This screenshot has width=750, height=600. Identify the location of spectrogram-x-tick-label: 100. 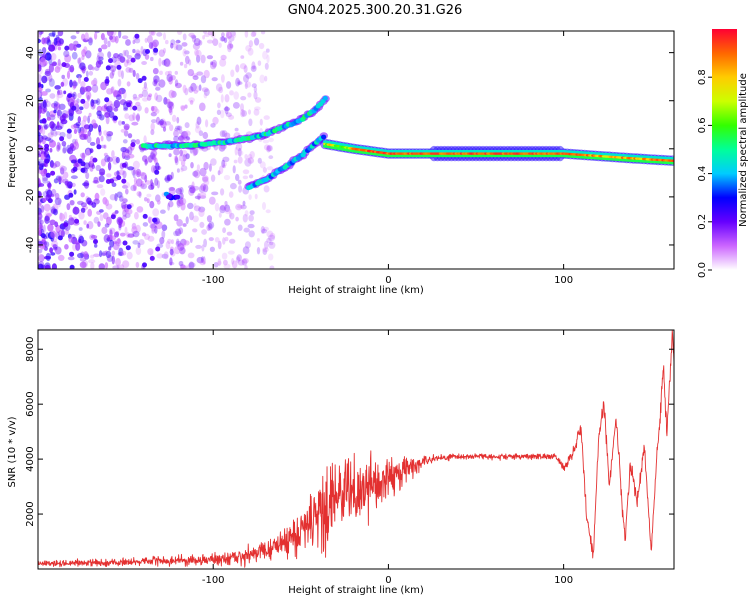
(563, 280).